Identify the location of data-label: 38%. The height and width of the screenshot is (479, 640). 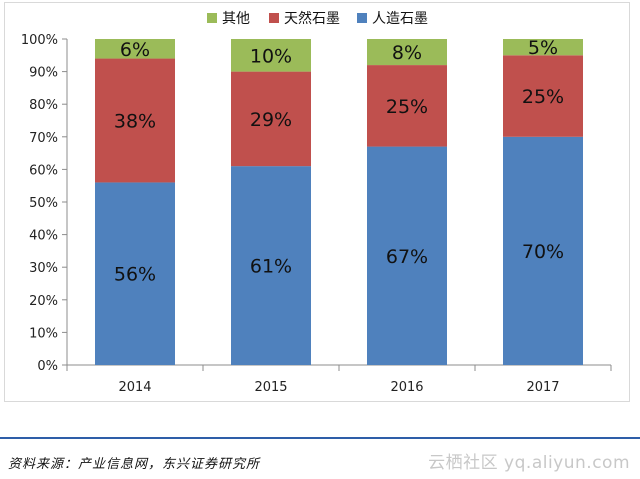
(135, 122).